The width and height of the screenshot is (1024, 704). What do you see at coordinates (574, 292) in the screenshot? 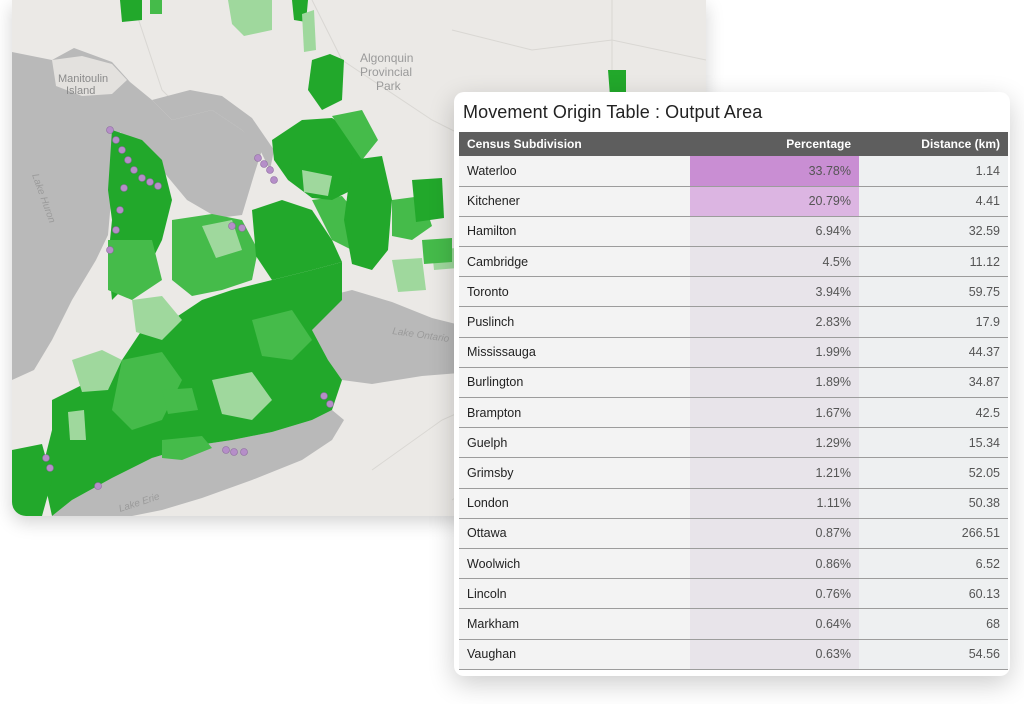
I see `cell-subdivision: Toronto` at bounding box center [574, 292].